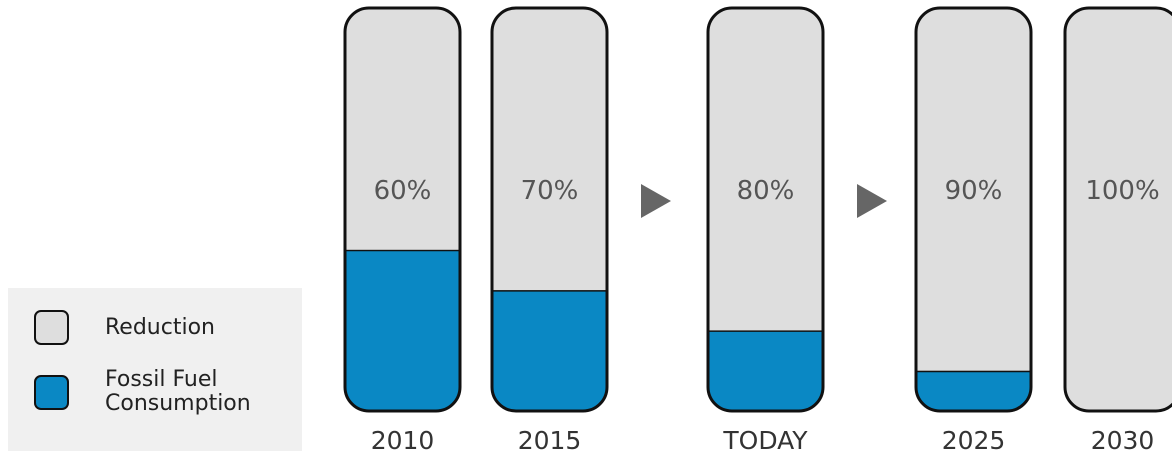  I want to click on value-label: 80%, so click(766, 191).